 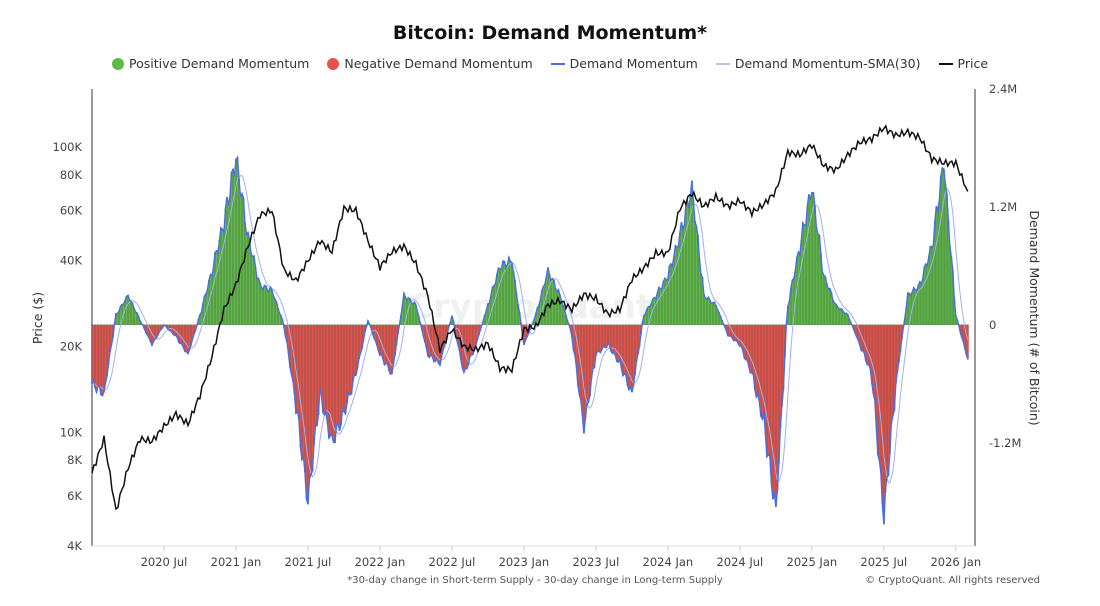 I want to click on left-tick-label: 40K, so click(x=71, y=261).